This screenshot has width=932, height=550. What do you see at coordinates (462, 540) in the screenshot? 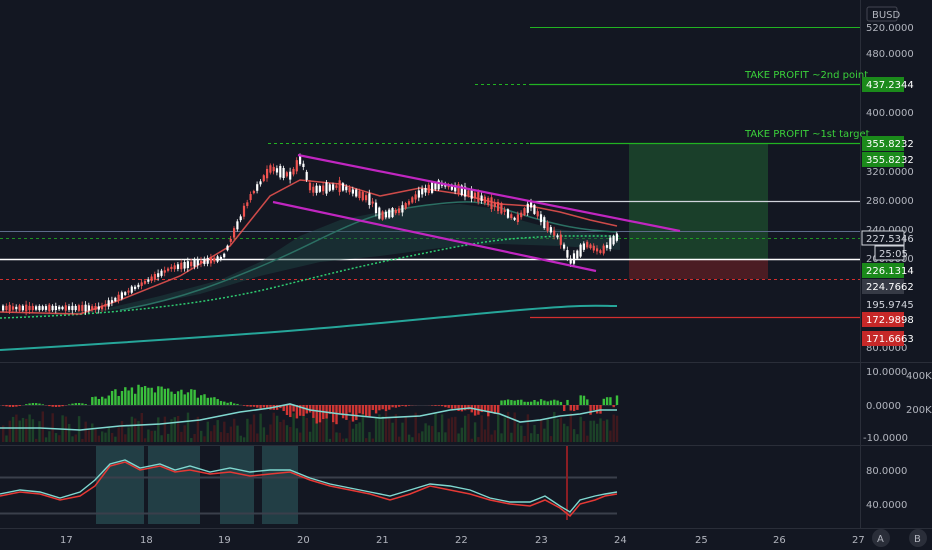
I see `time-axis: 17 18 19 20 21 22 23 24 25 26 27` at bounding box center [462, 540].